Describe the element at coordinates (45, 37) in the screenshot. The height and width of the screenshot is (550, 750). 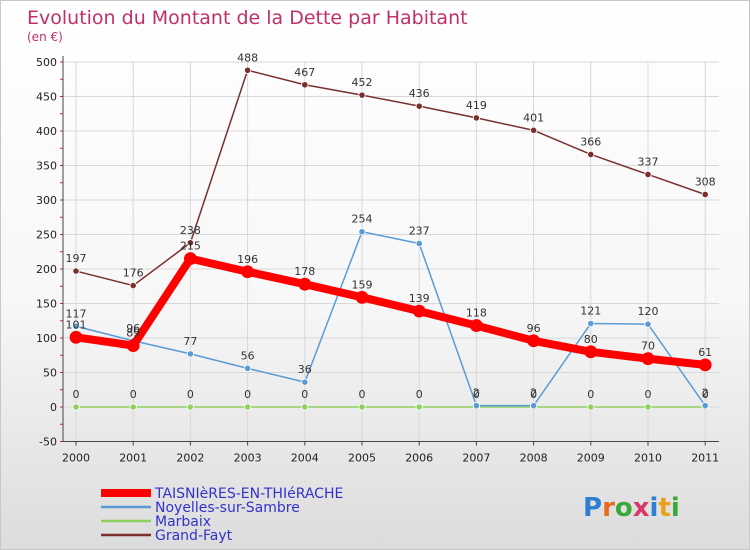
I see `chart-subtitle: (en €)` at that location.